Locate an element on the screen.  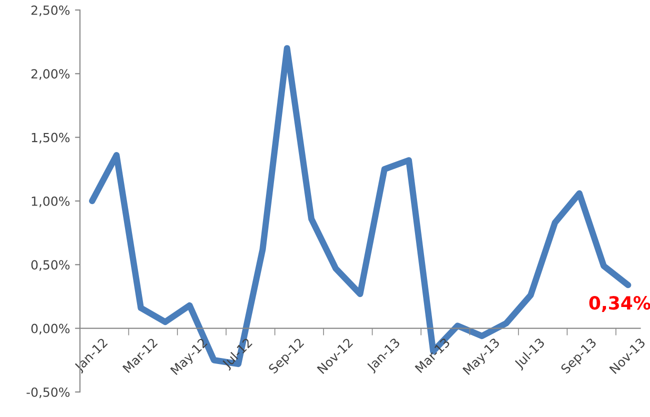
y-tick-label: 2,50% is located at coordinates (50, 10).